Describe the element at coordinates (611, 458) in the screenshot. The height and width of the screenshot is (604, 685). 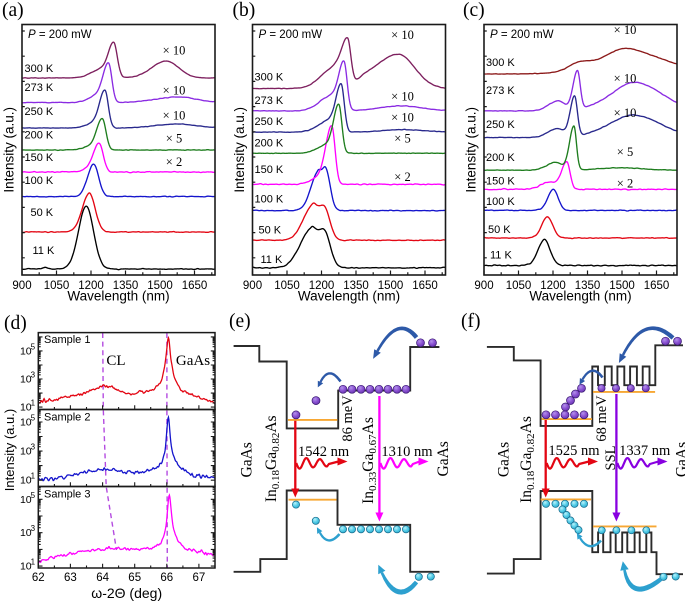
I see `svg-text: SSL` at that location.